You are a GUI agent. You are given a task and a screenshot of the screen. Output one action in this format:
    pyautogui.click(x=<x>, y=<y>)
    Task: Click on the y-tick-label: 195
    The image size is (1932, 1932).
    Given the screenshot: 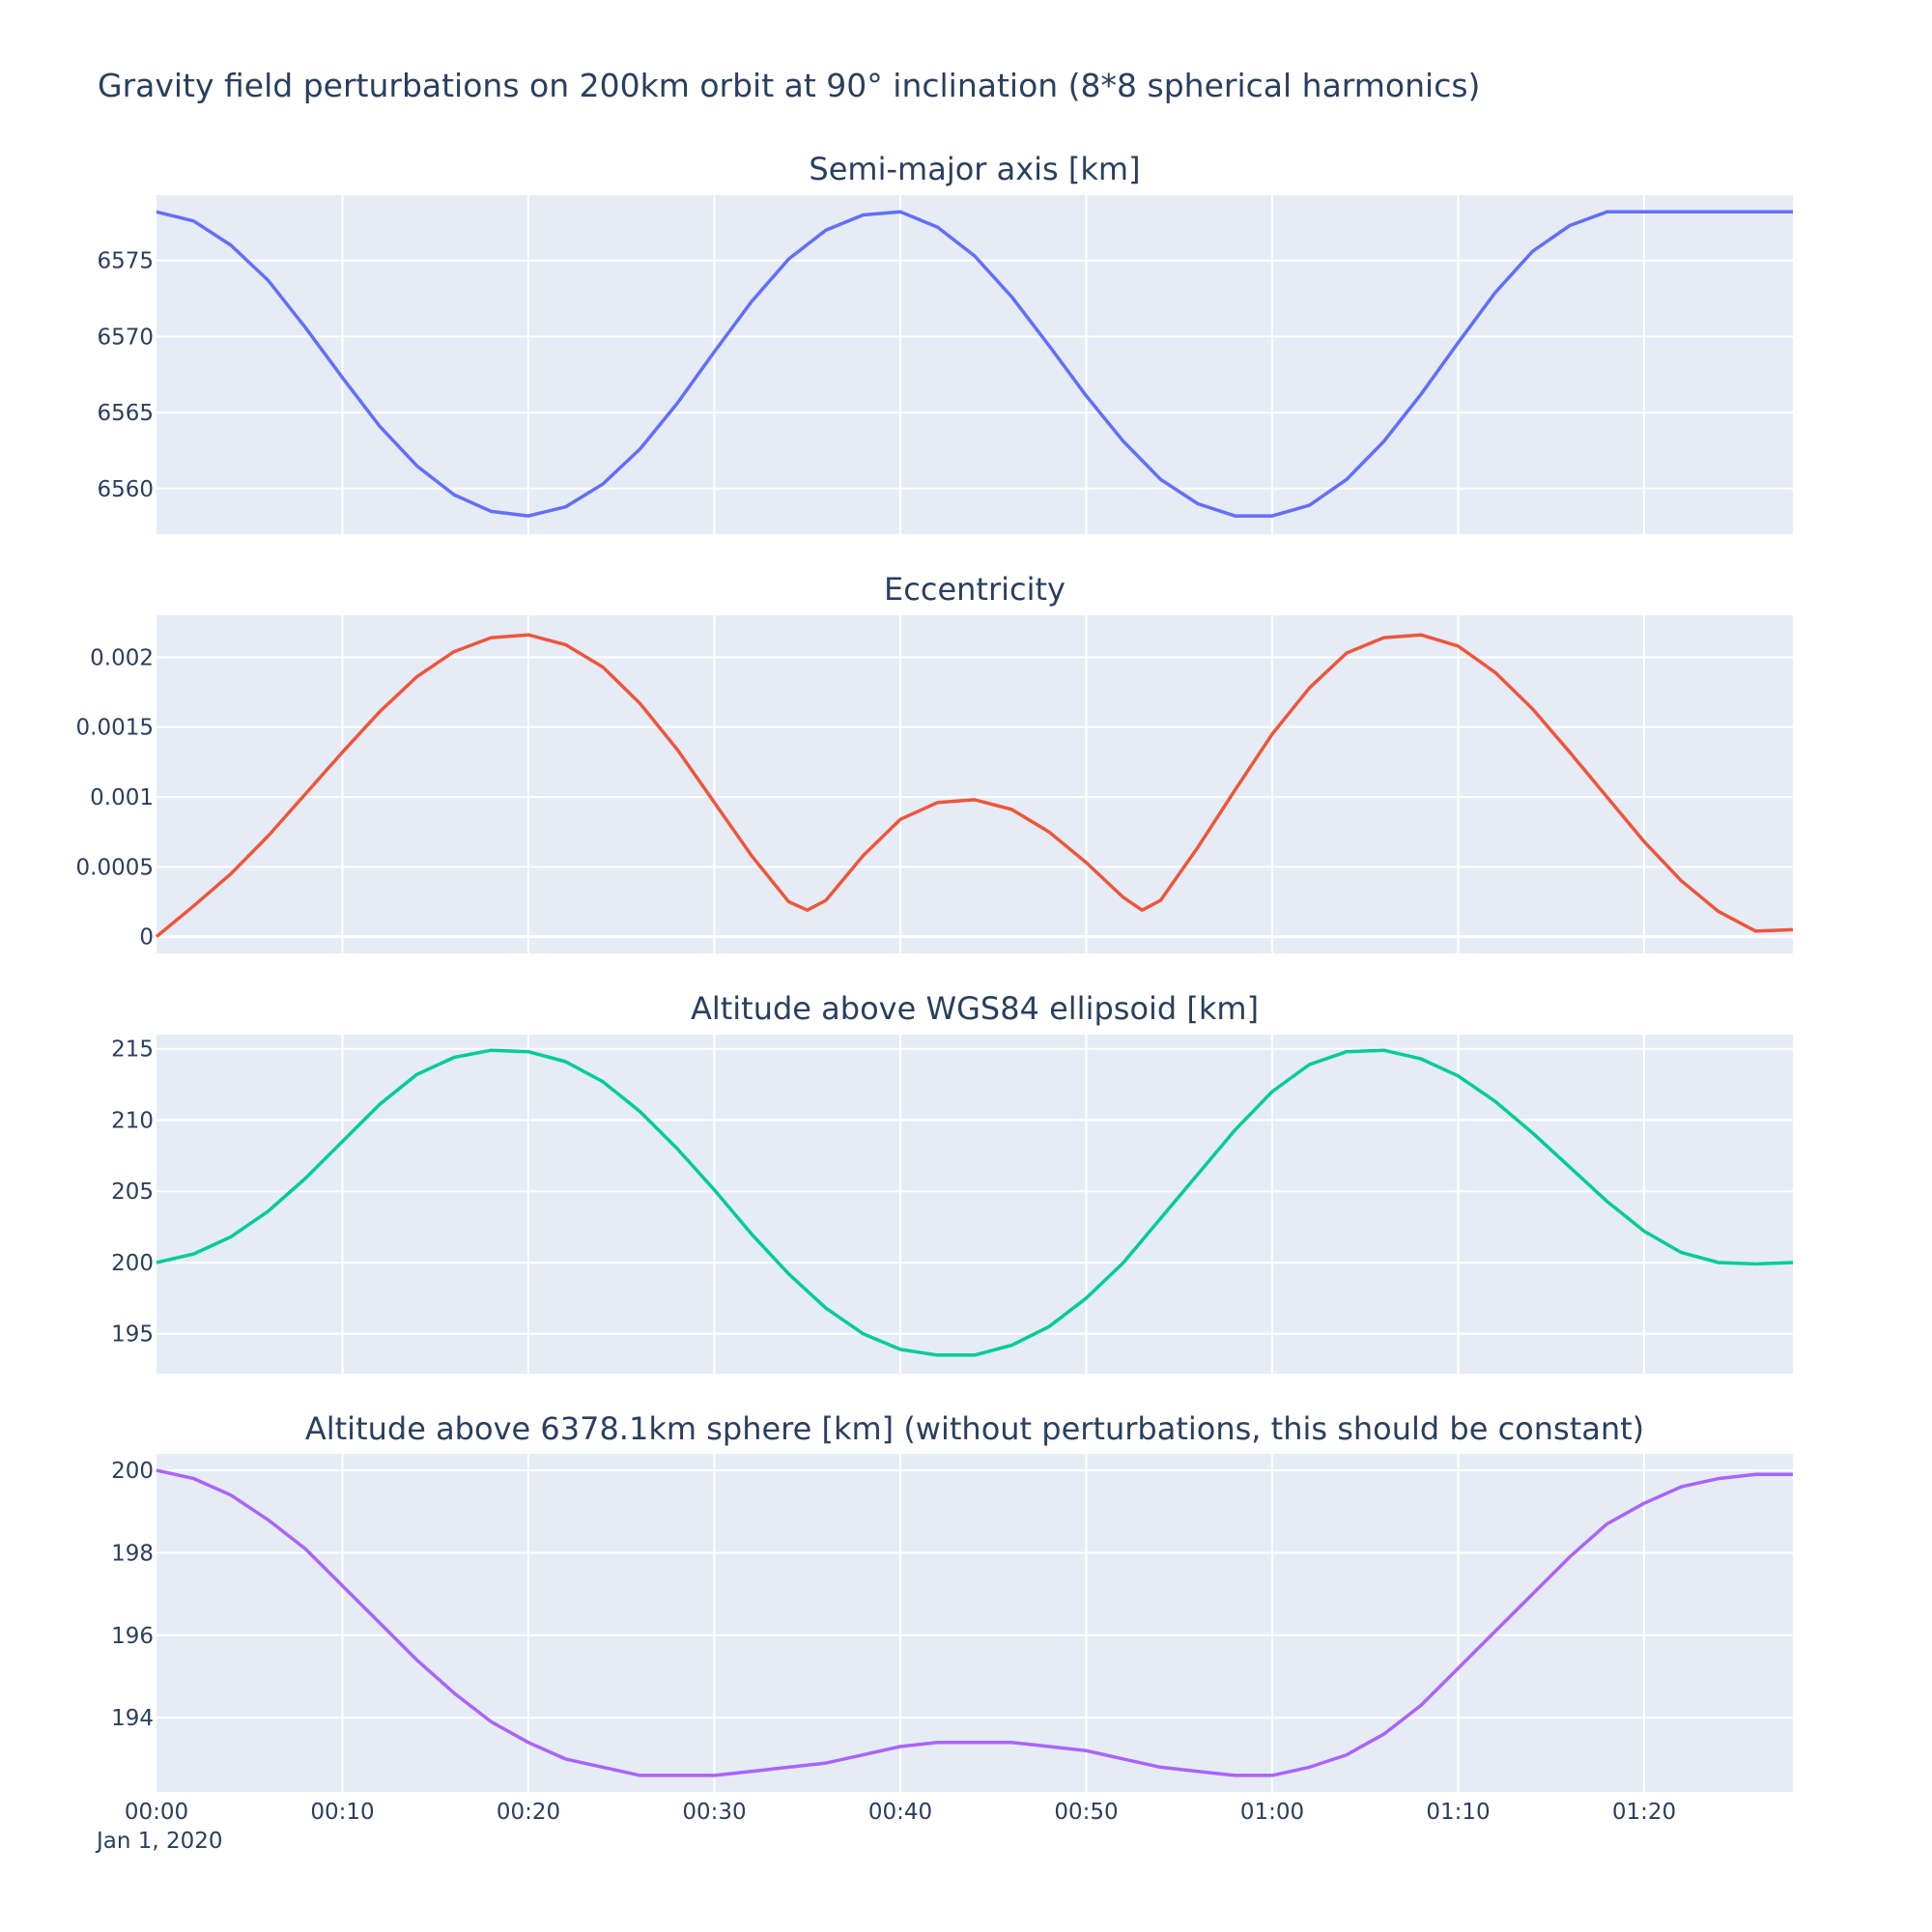 What is the action you would take?
    pyautogui.click(x=132, y=1335)
    